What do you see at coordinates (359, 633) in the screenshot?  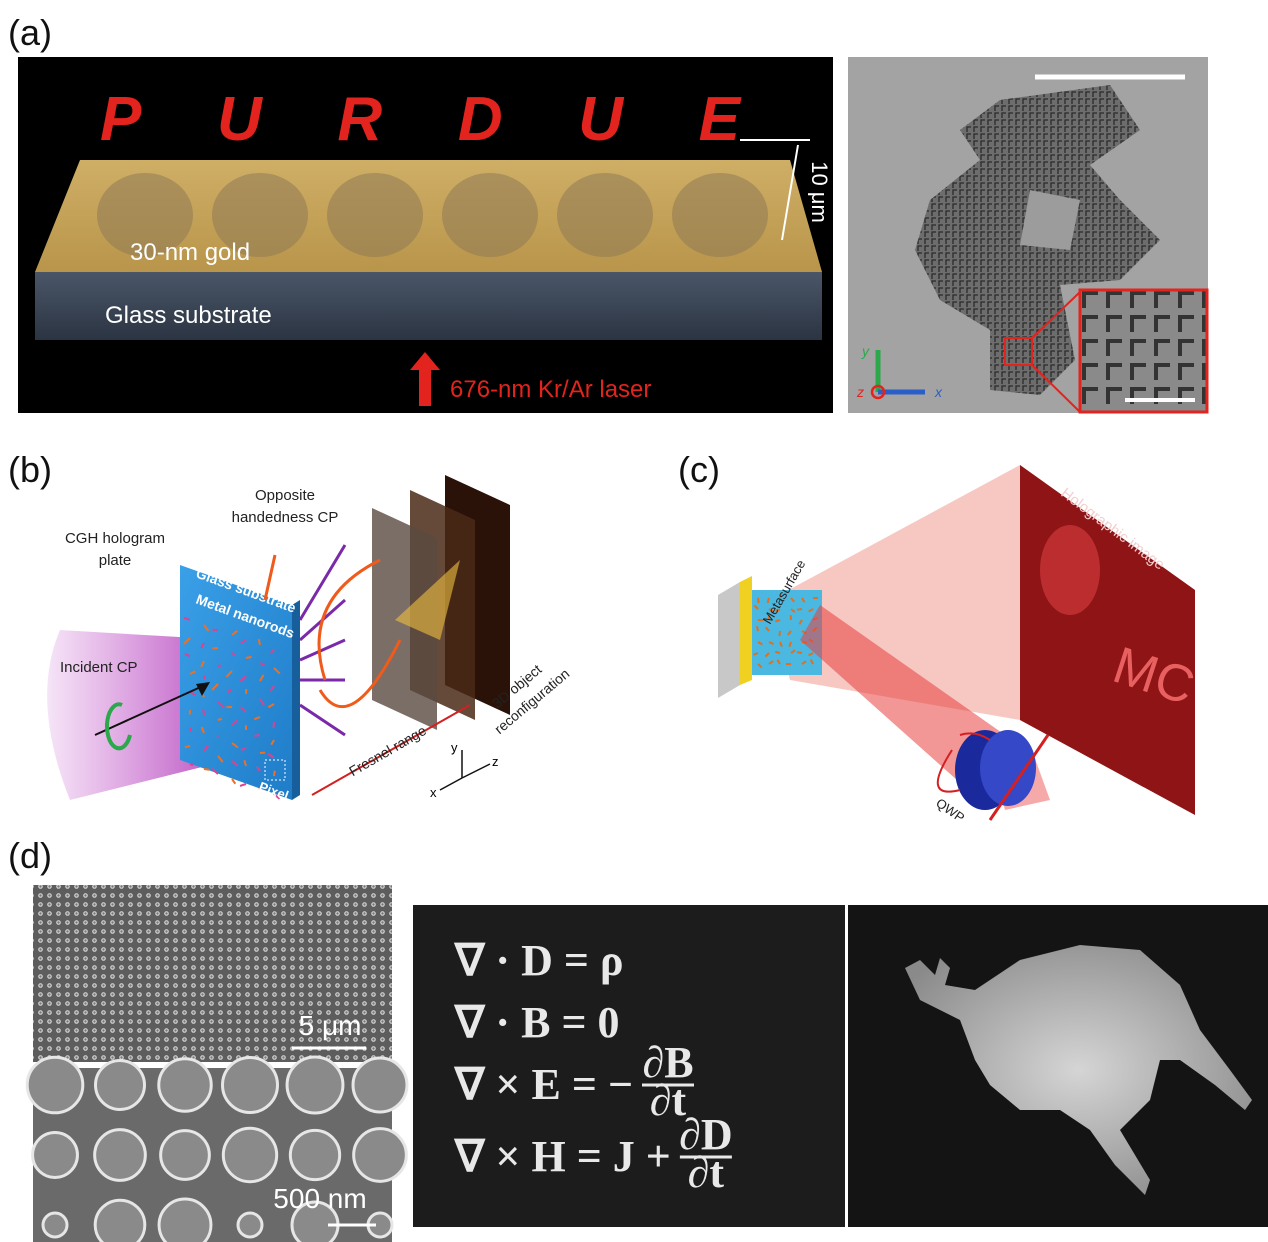 I see `handedness-arrow` at bounding box center [359, 633].